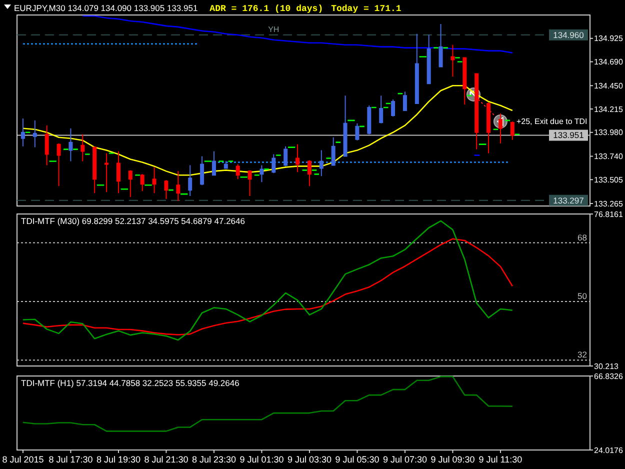 This screenshot has height=469, width=625. Describe the element at coordinates (500, 459) in the screenshot. I see `x-tick-label: 9 Jul 11:30` at that location.